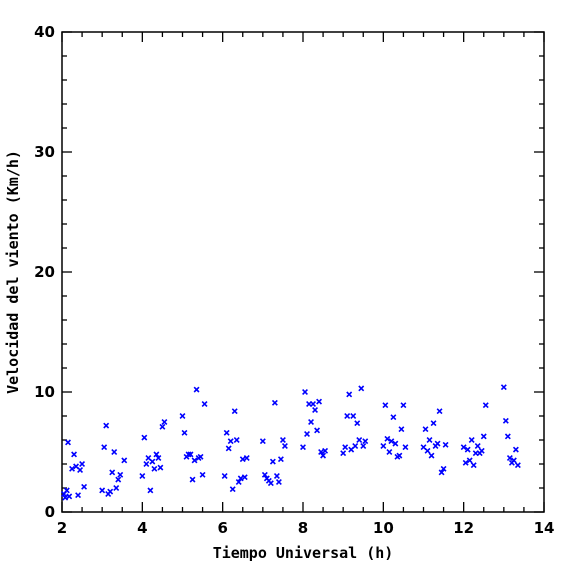 This screenshot has height=574, width=574. Describe the element at coordinates (50, 512) in the screenshot. I see `y-tick-label: 0` at that location.